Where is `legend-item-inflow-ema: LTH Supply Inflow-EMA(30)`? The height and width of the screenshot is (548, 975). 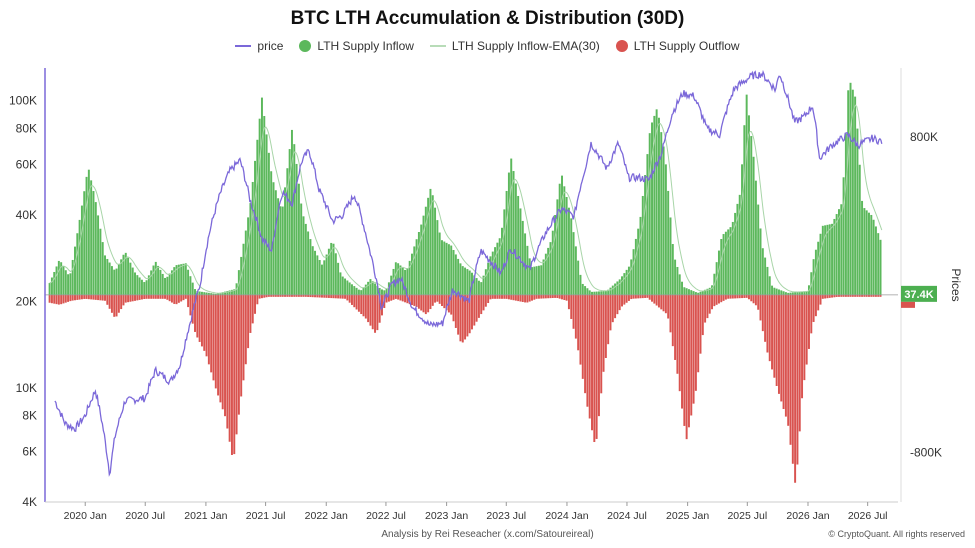
legend-item-inflow-ema: LTH Supply Inflow-EMA(30) is located at coordinates (514, 46).